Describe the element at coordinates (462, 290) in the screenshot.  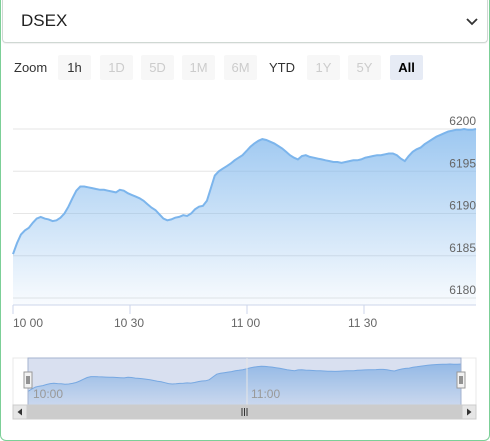
I see `y-tick-label: 6180` at that location.